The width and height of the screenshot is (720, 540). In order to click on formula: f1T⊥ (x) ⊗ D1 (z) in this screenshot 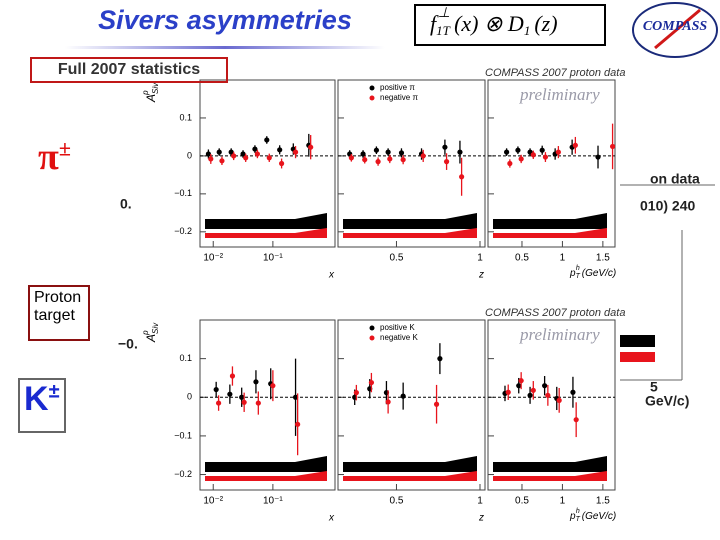, I will do `click(494, 22)`.